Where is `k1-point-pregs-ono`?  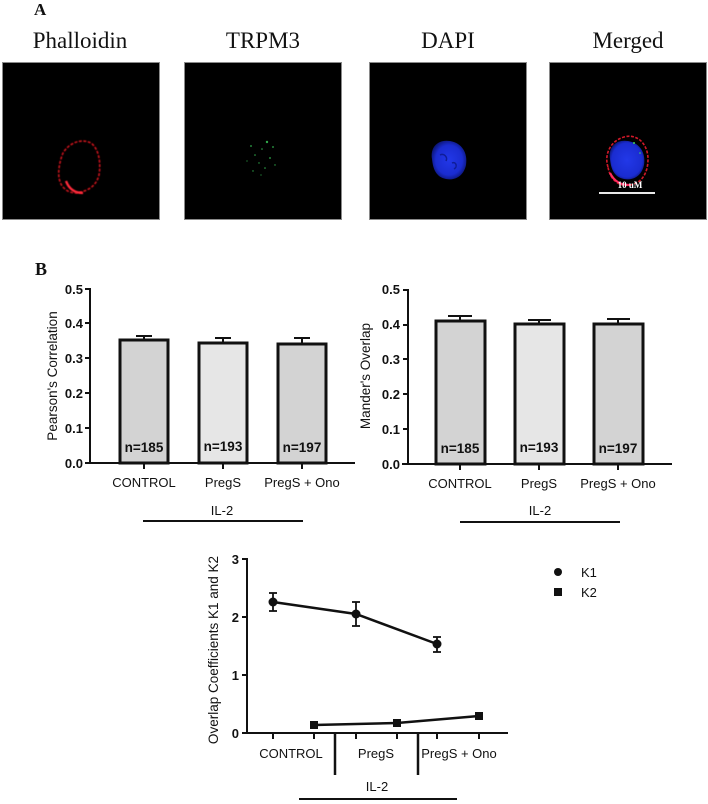
k1-point-pregs-ono is located at coordinates (437, 644).